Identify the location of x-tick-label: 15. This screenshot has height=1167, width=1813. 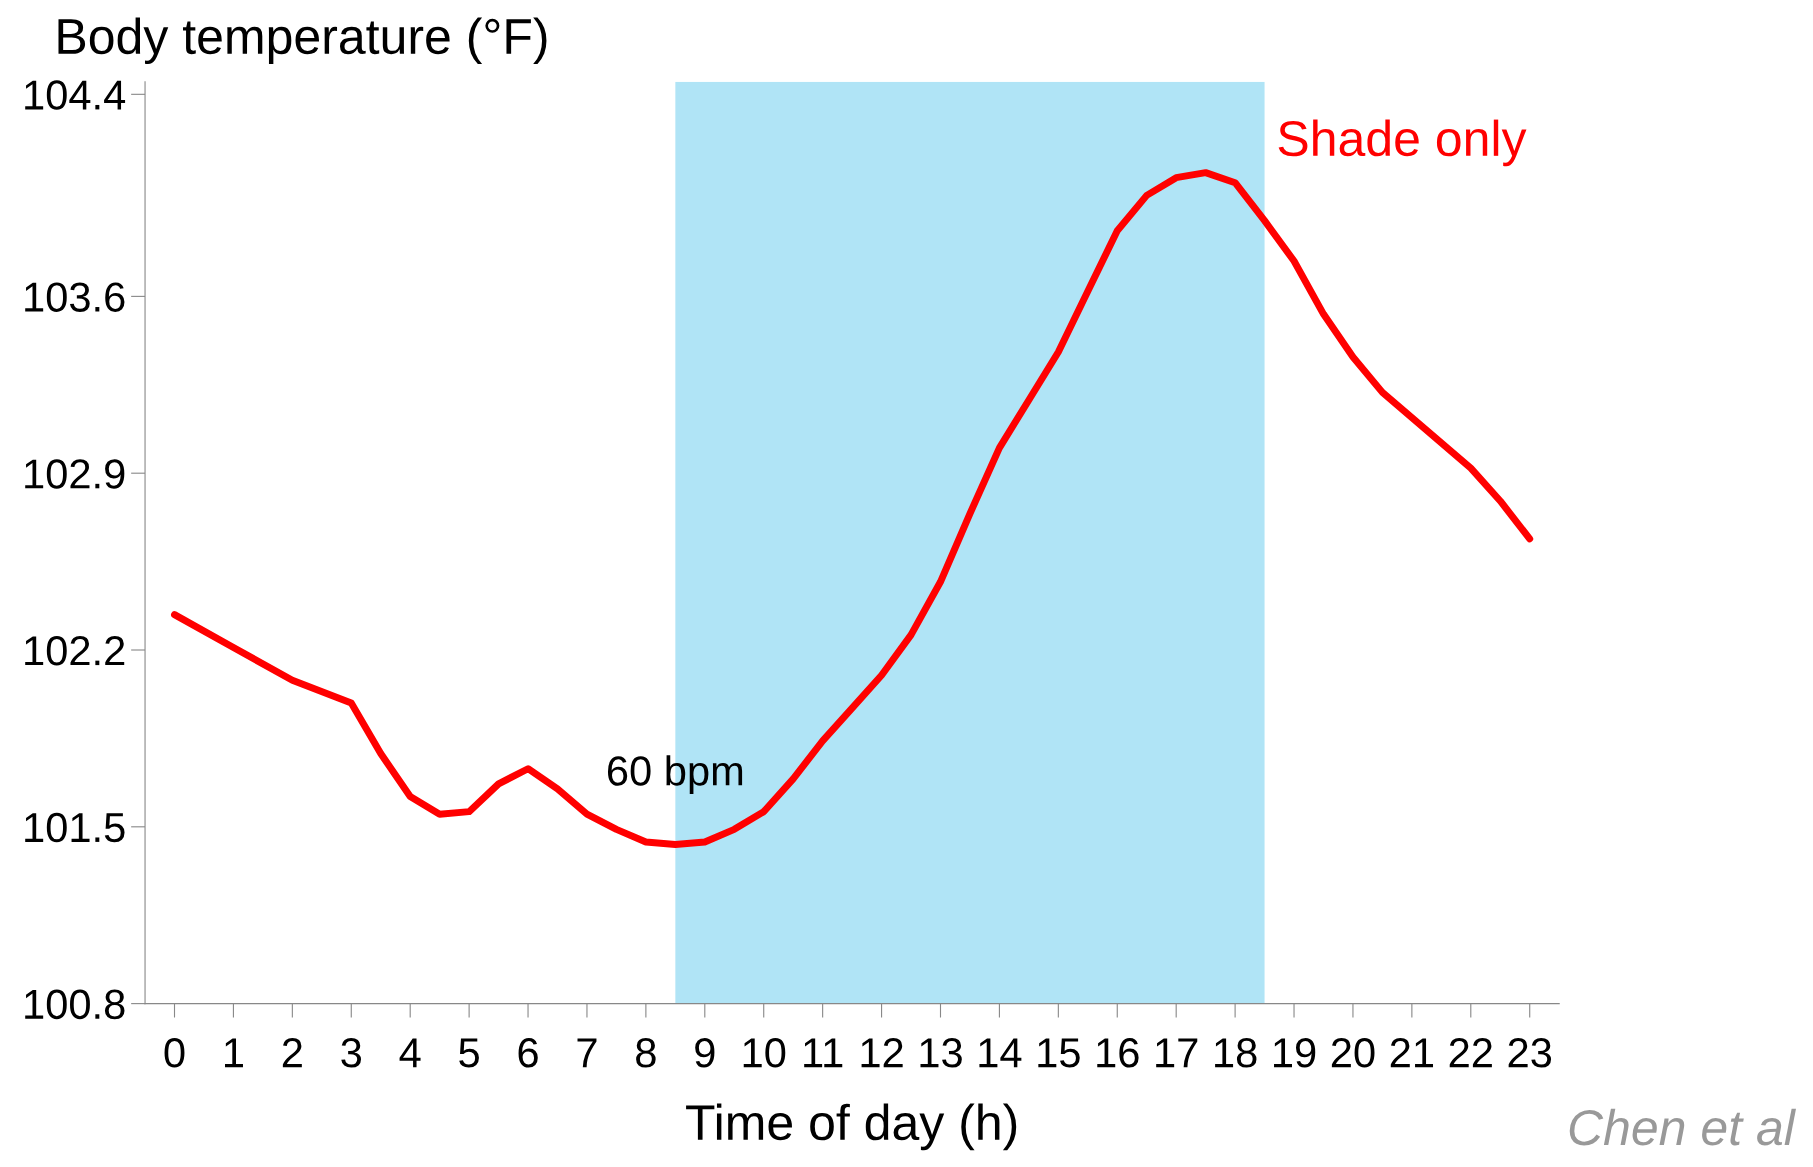
(1059, 1053).